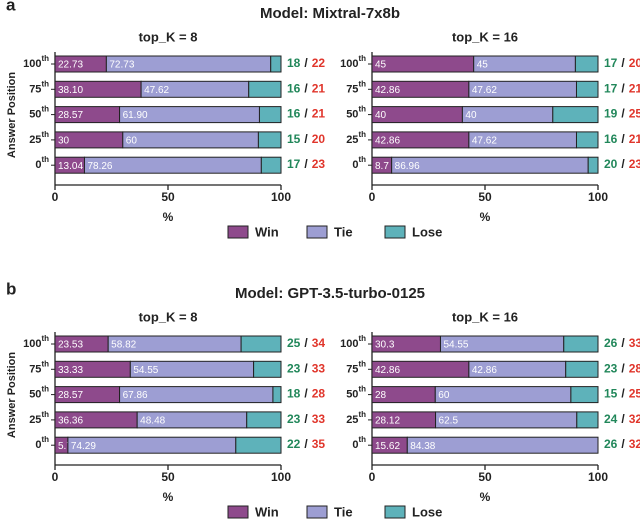 This screenshot has height=527, width=640. Describe the element at coordinates (168, 36) in the screenshot. I see `chart-title: top_K = 8` at that location.